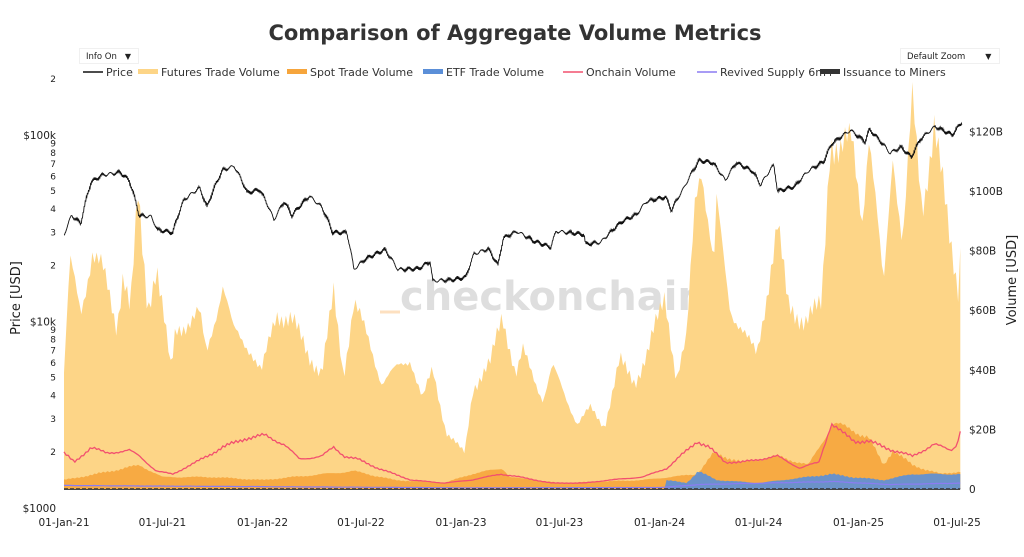  I want to click on chart-title: Comparison of Aggregate Volume Metrics, so click(514, 33).